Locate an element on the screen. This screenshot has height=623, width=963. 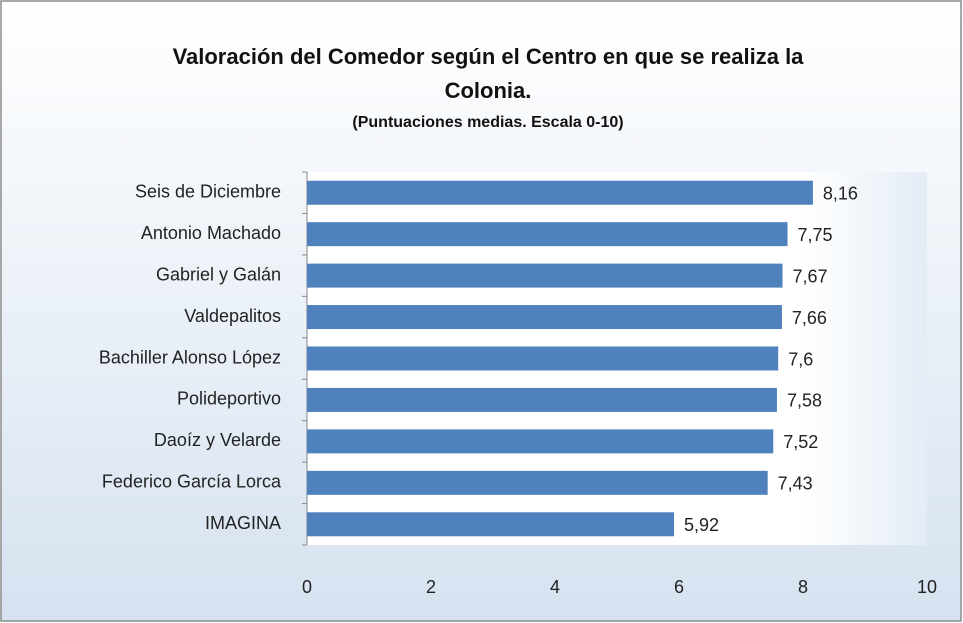
y-tick-label: Federico García Lorca is located at coordinates (192, 482).